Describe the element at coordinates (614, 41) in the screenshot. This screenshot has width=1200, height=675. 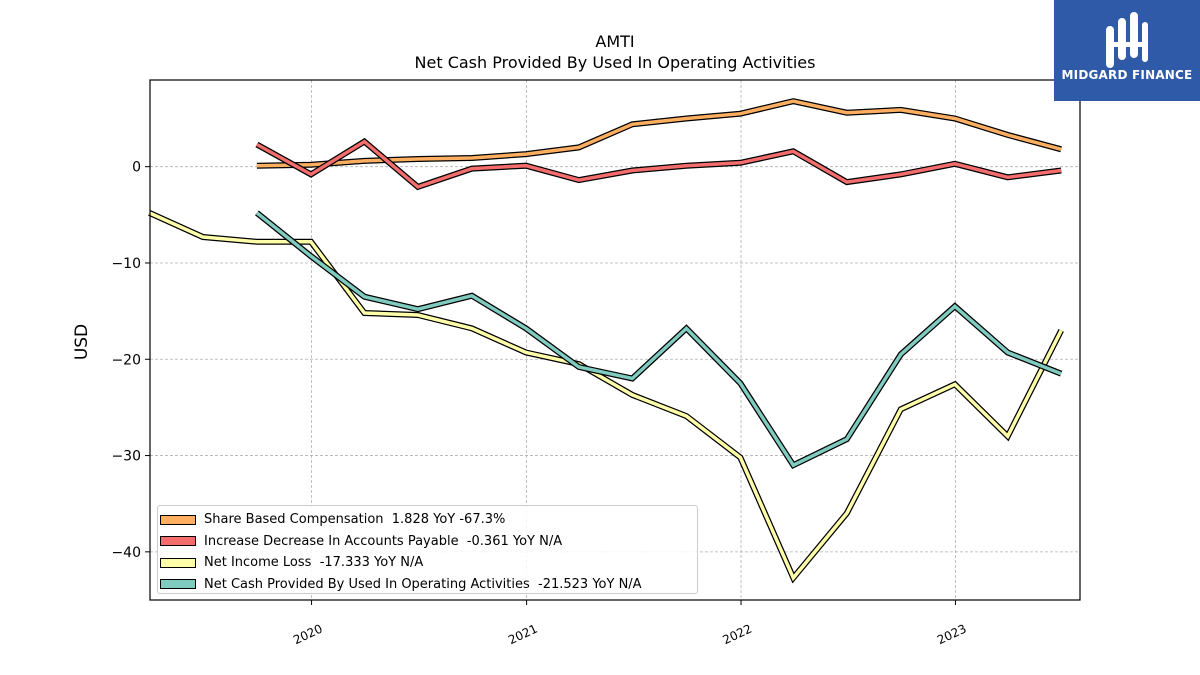
I see `chart-title: AMTI` at that location.